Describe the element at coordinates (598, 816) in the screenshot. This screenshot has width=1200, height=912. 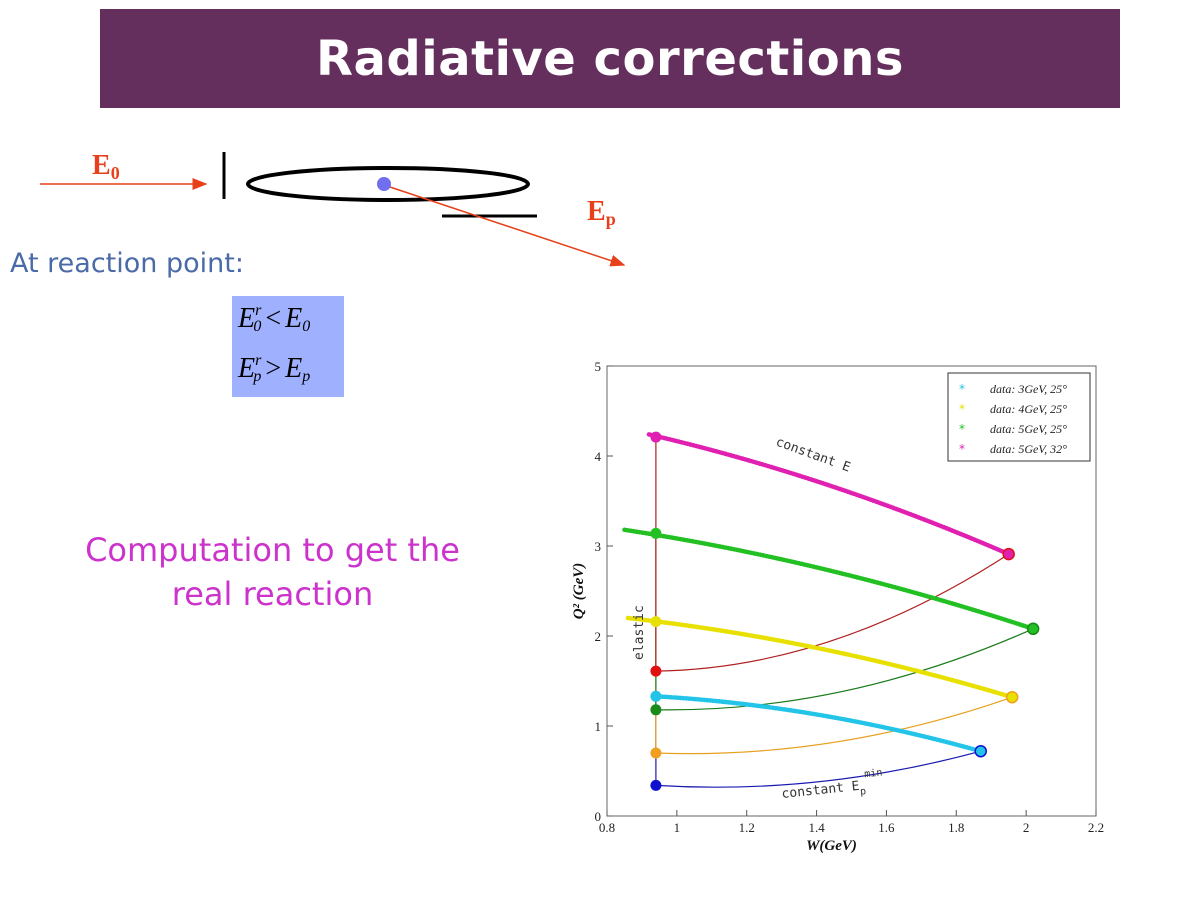
I see `y-tick-label: 0` at that location.